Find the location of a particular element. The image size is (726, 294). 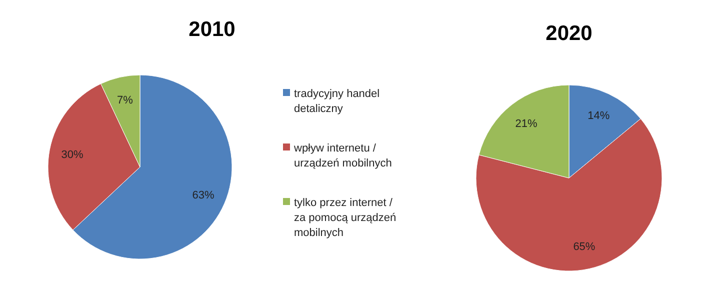

data-label: 14% is located at coordinates (599, 116).